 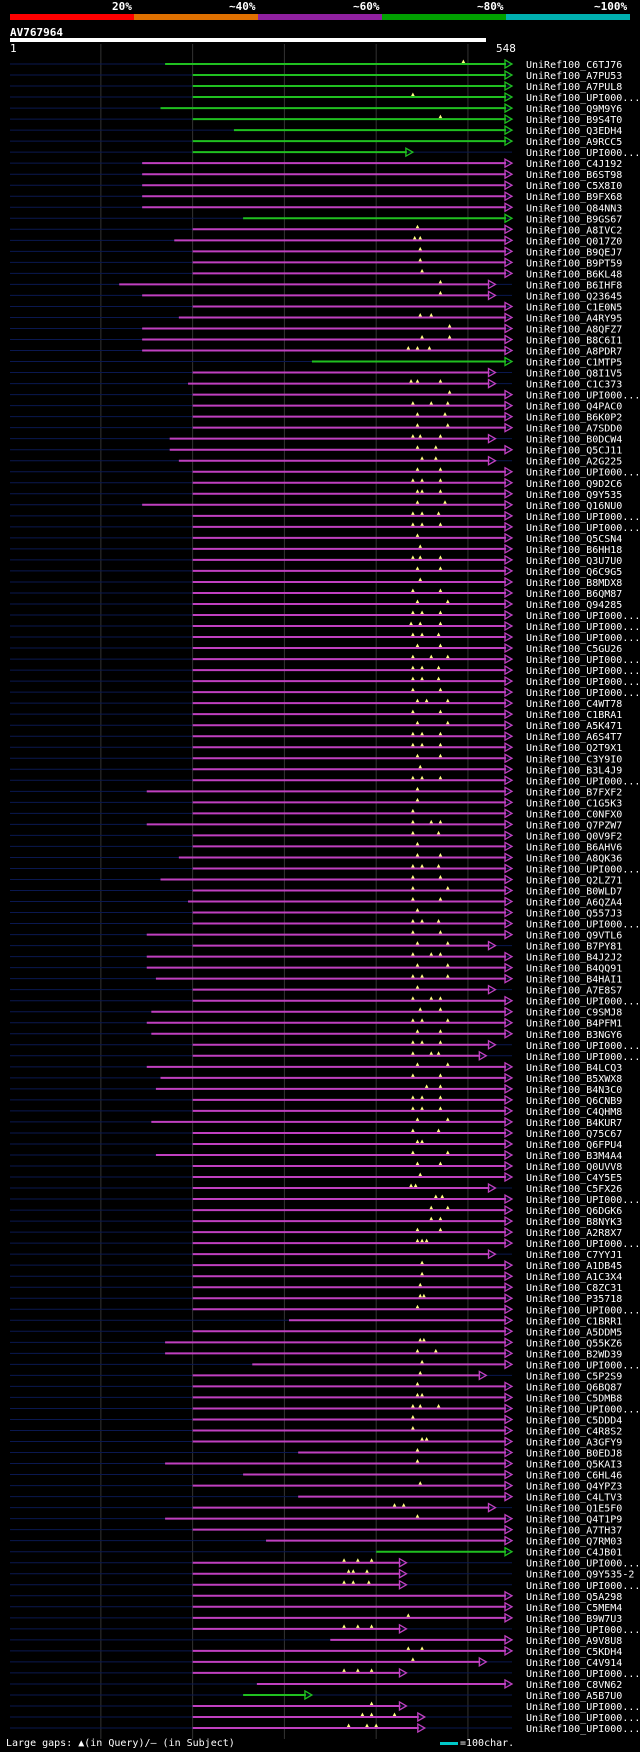 What do you see at coordinates (574, 1376) in the screenshot?
I see `hit-label: UniRef100_C5P2S9` at bounding box center [574, 1376].